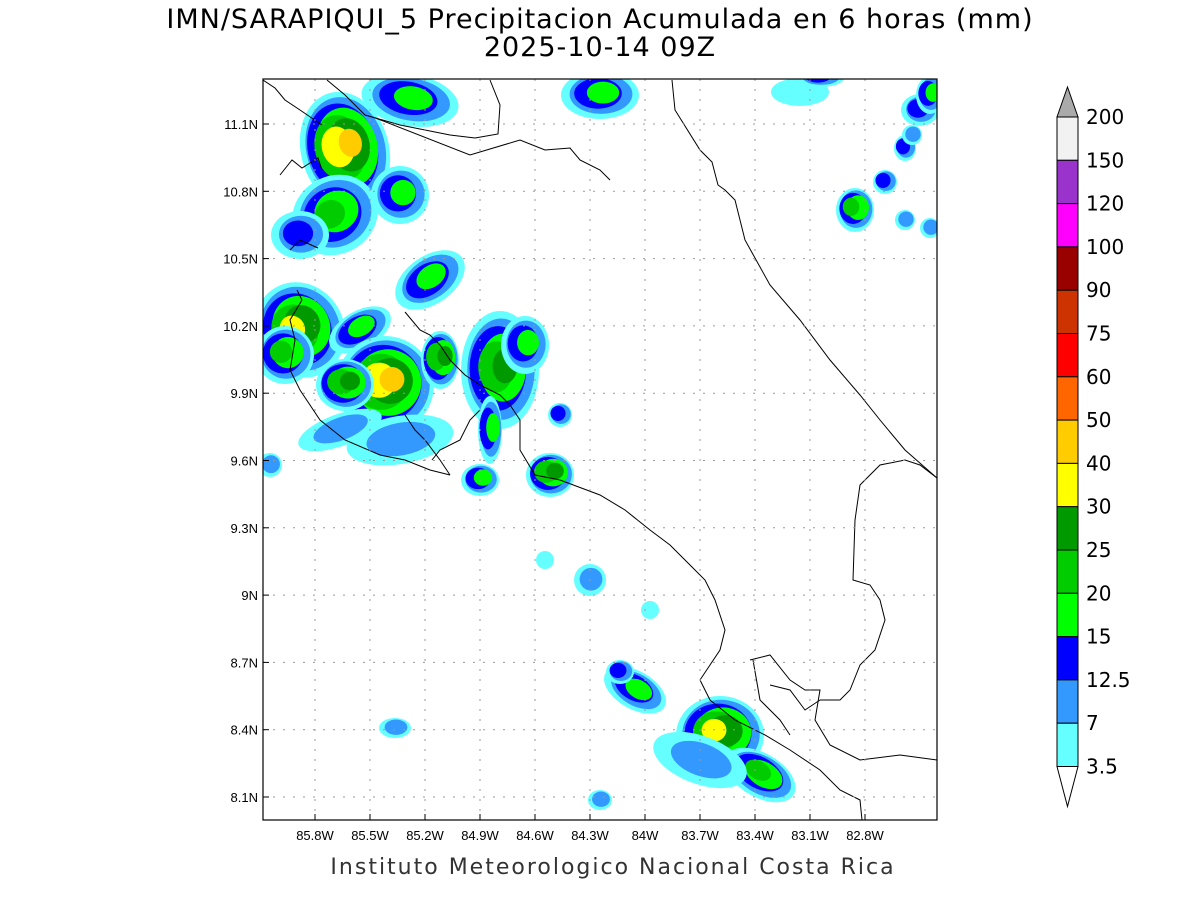  I want to click on lat-tick-label: 8.4N, so click(244, 730).